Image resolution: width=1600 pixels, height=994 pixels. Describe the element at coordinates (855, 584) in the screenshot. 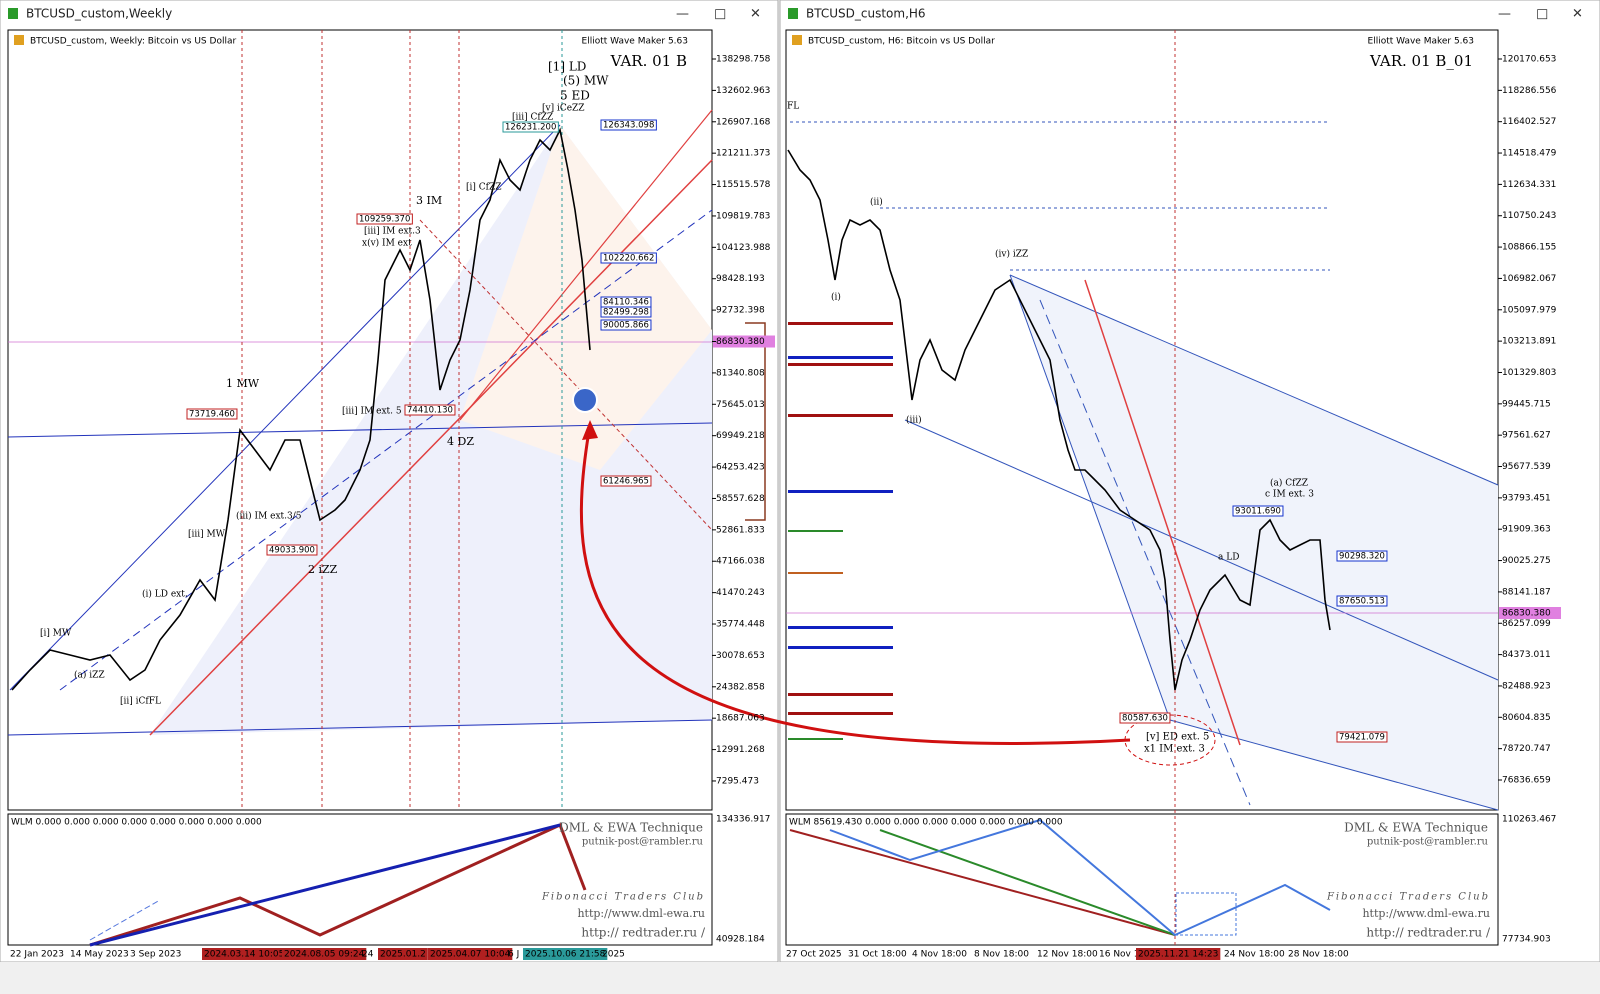

I see `arrow` at that location.